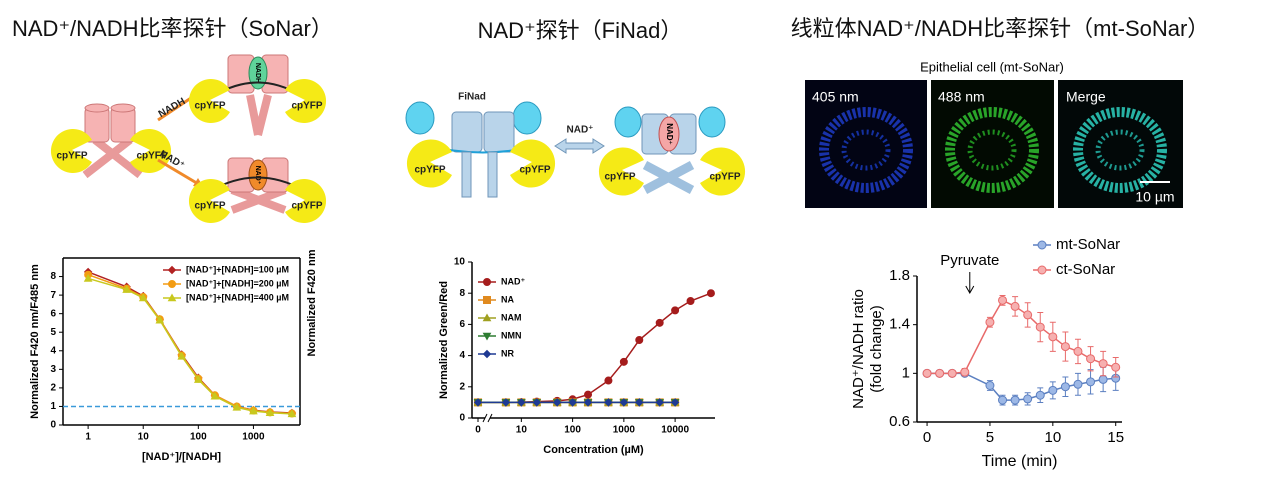 The height and width of the screenshot is (487, 1268). I want to click on legend-label: NAM, so click(511, 317).